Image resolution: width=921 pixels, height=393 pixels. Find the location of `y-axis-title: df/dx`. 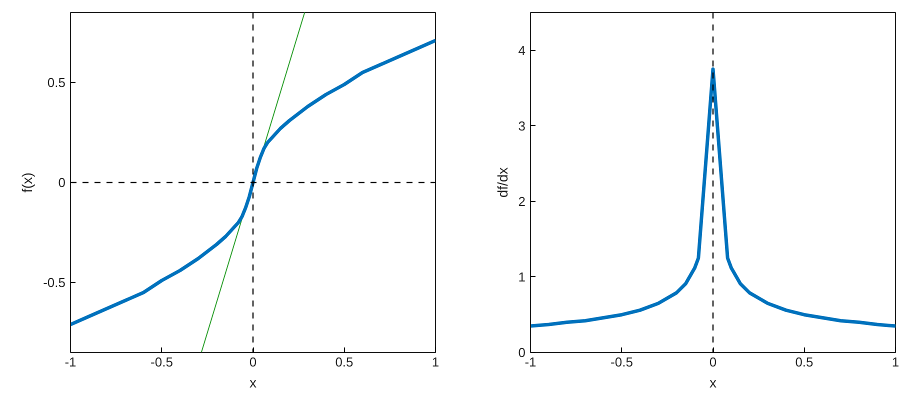

y-axis-title: df/dx is located at coordinates (502, 182).